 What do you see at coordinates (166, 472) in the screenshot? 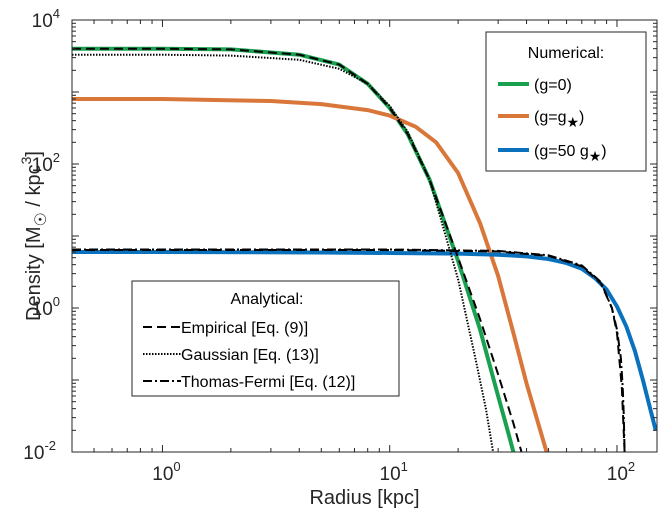
I see `x-tick-label: 10⁰` at bounding box center [166, 472].